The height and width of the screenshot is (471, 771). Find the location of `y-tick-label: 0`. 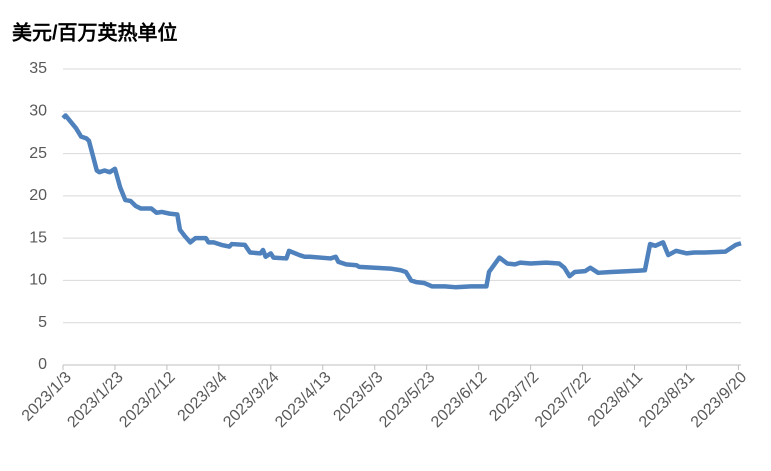

y-tick-label: 0 is located at coordinates (42, 364).